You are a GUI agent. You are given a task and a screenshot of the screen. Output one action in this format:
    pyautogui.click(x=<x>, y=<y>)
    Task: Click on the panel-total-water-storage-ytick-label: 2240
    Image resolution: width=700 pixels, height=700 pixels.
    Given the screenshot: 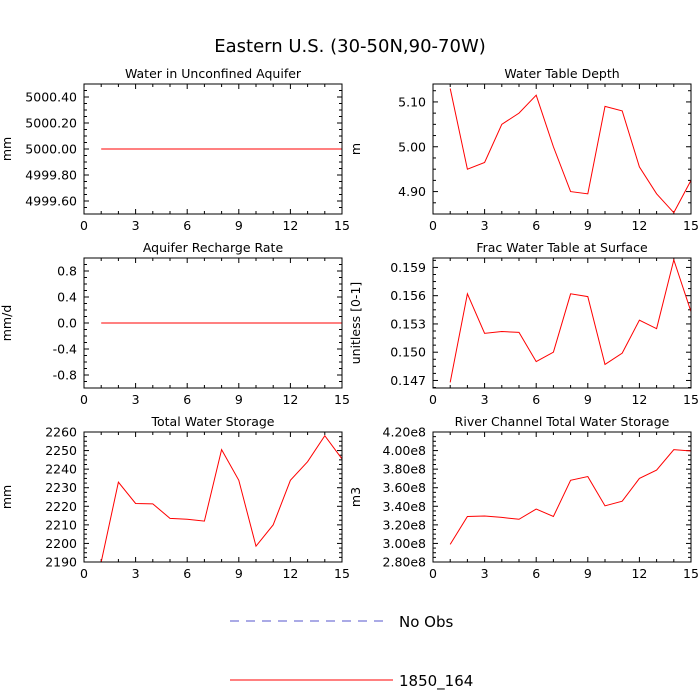 What is the action you would take?
    pyautogui.click(x=61, y=469)
    